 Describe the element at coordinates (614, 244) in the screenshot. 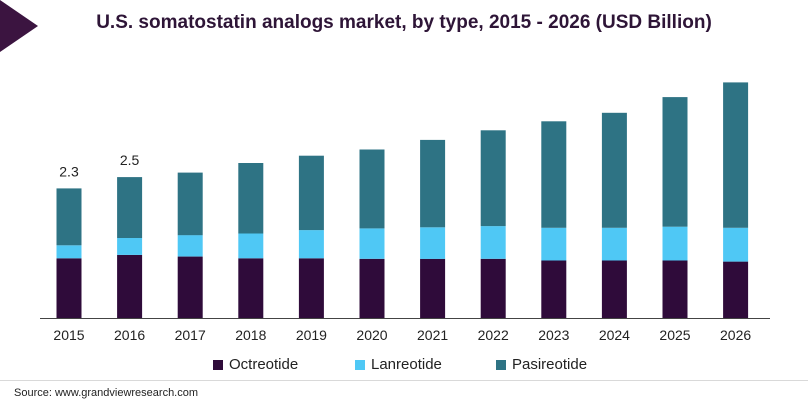

I see `bar-segment-lanreotide-2024` at that location.